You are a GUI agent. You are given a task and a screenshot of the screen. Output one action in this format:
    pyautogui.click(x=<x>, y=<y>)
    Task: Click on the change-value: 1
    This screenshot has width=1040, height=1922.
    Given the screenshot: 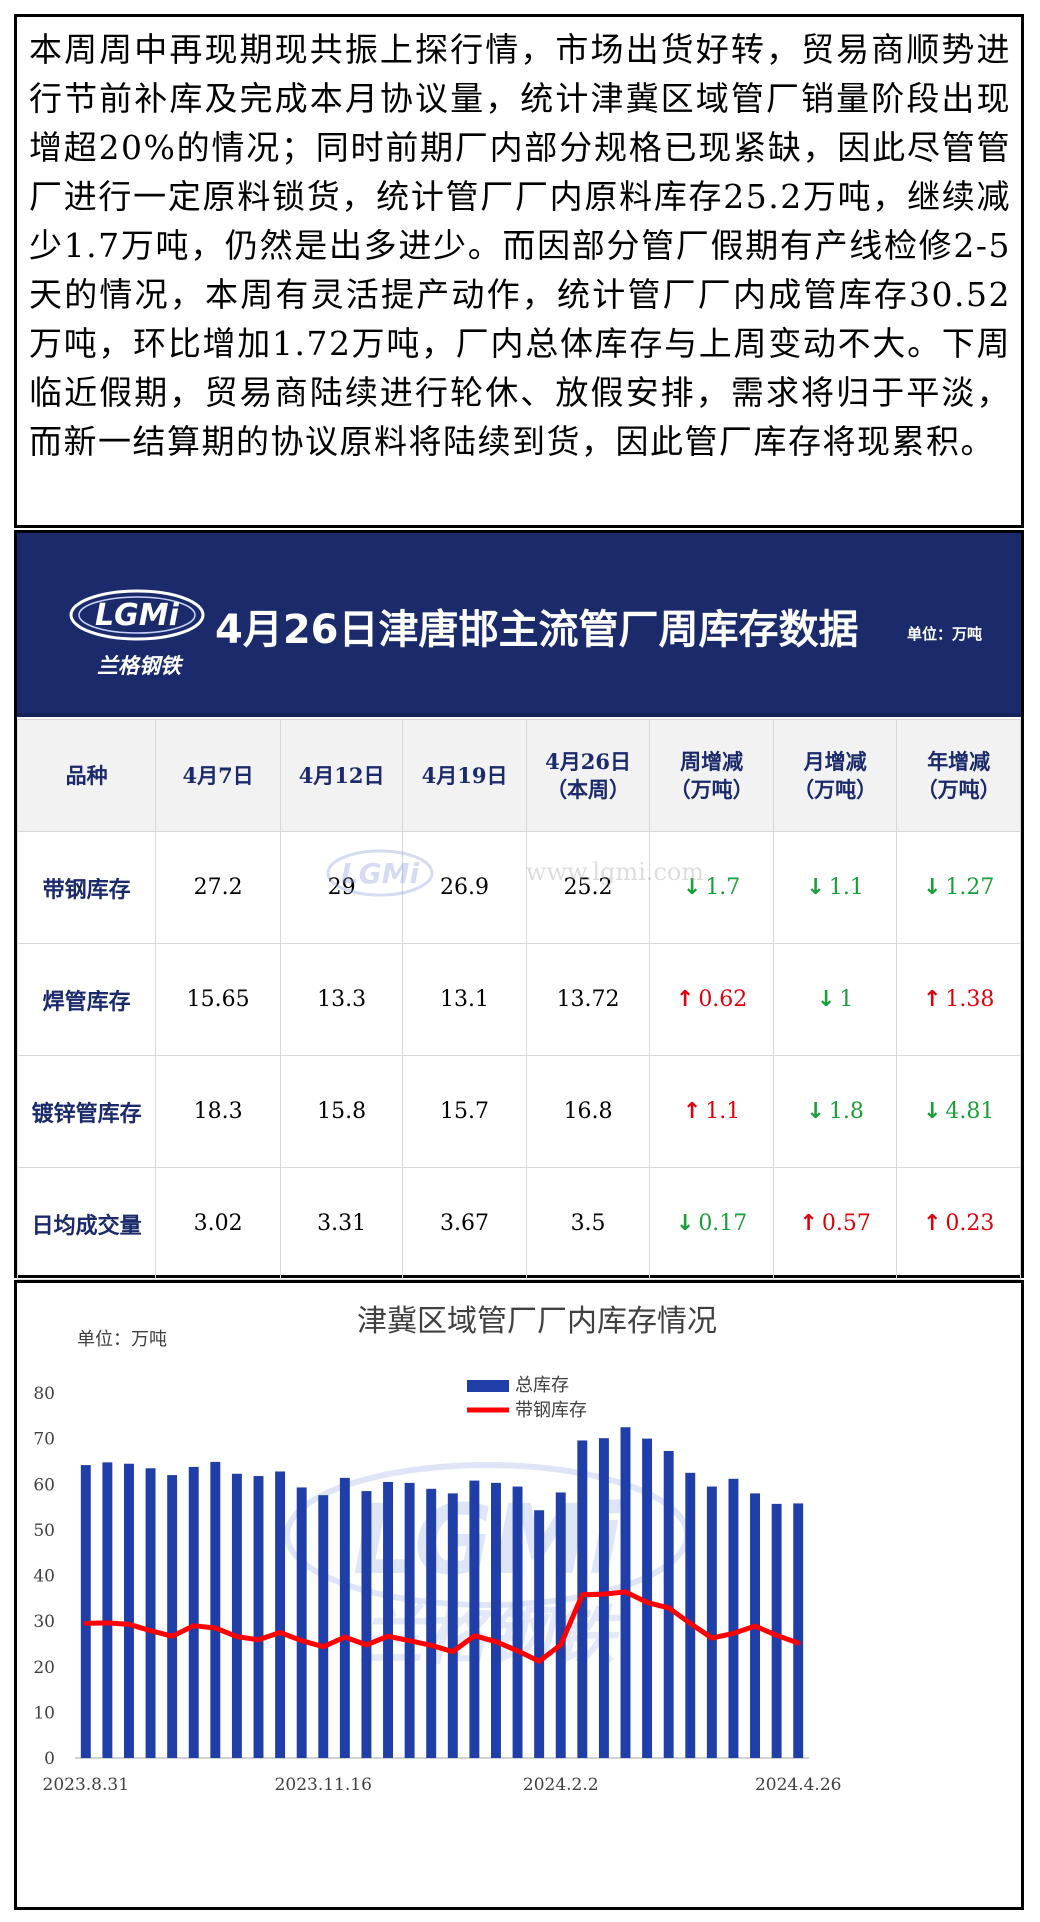 What is the action you would take?
    pyautogui.click(x=846, y=999)
    